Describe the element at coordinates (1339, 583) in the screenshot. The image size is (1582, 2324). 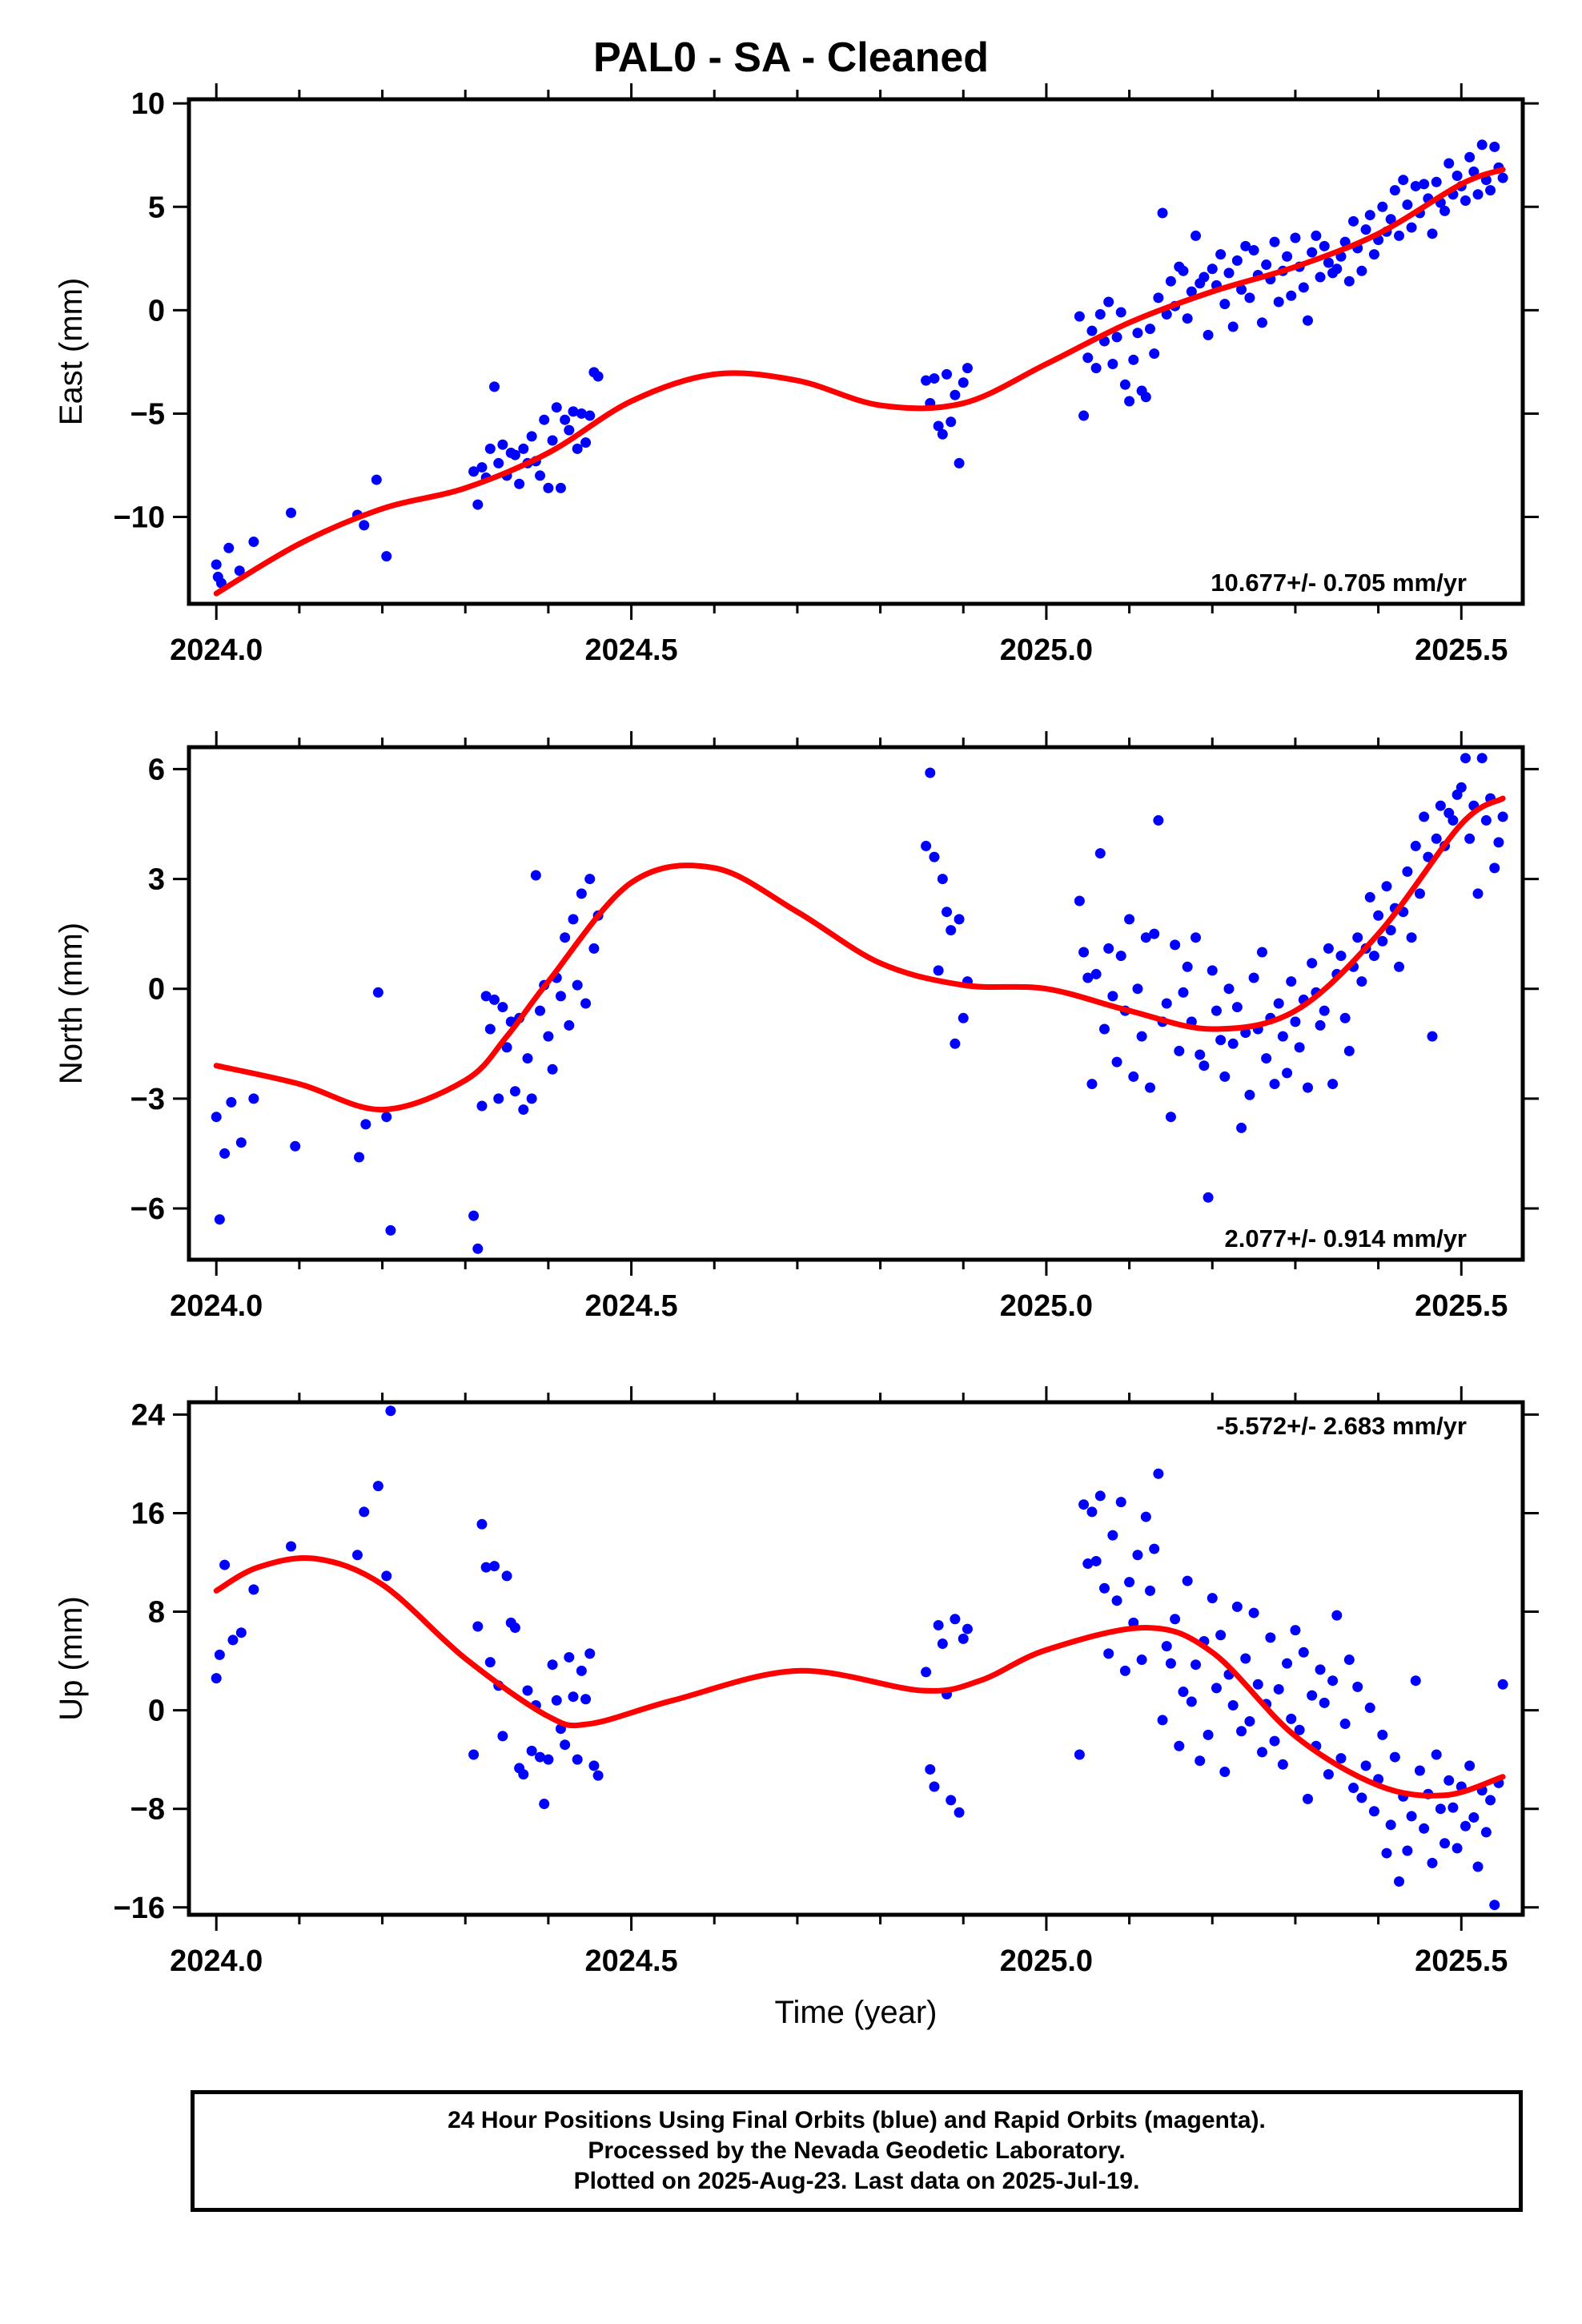
I see `east-rate-label: 10.677+/- 0.705 mm/yr` at that location.